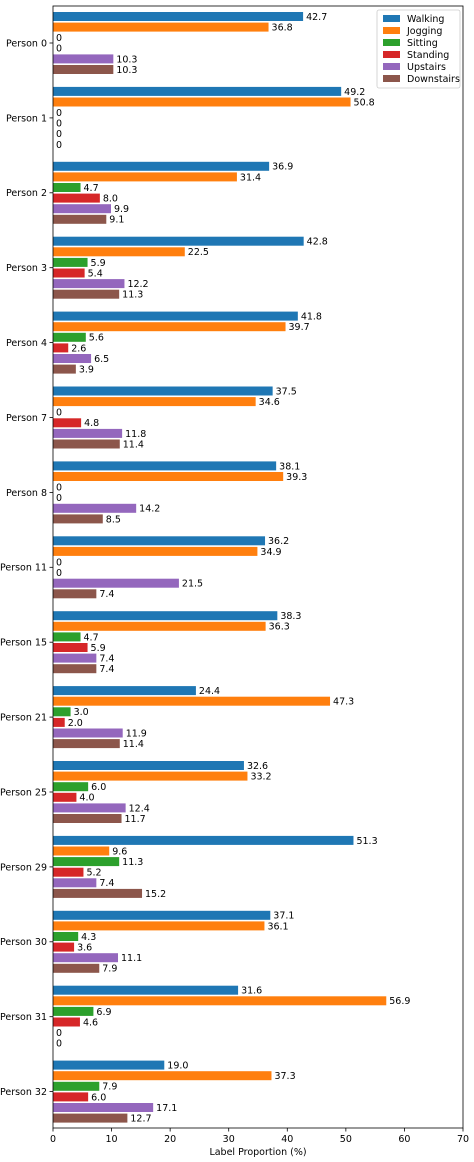 The height and width of the screenshot is (1162, 474). I want to click on bar-person-32-standing, so click(71, 1097).